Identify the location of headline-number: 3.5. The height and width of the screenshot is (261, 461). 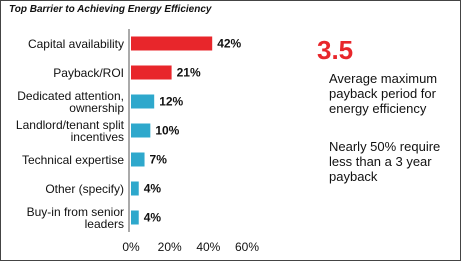
(335, 50).